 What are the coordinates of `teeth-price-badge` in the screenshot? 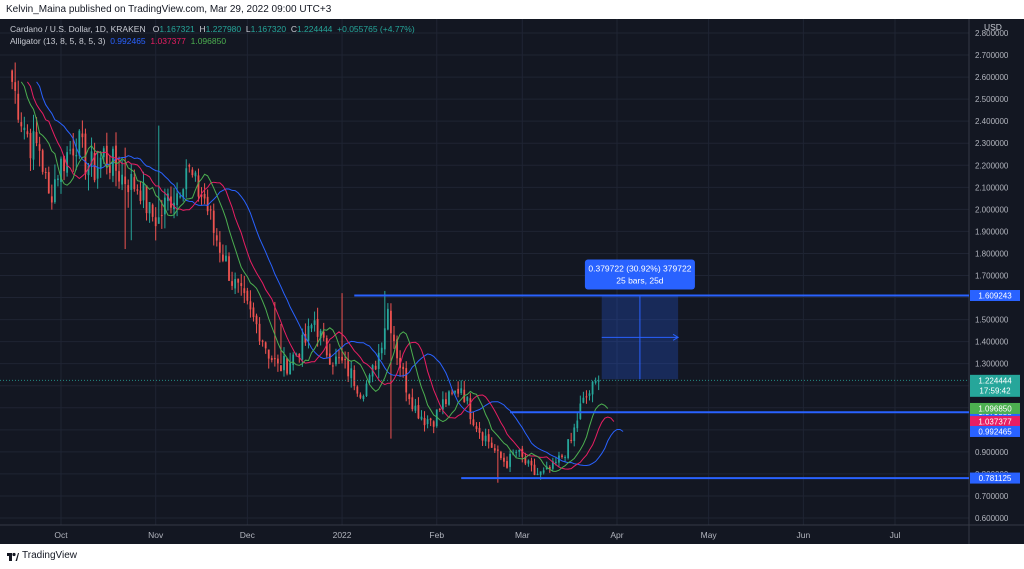 It's located at (995, 422).